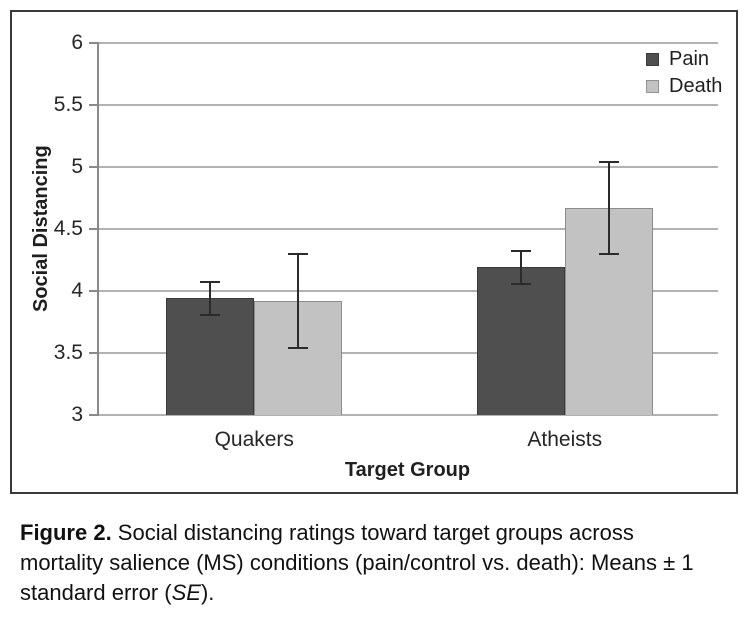  Describe the element at coordinates (383, 593) in the screenshot. I see `caption-line: standard error (SE).` at that location.